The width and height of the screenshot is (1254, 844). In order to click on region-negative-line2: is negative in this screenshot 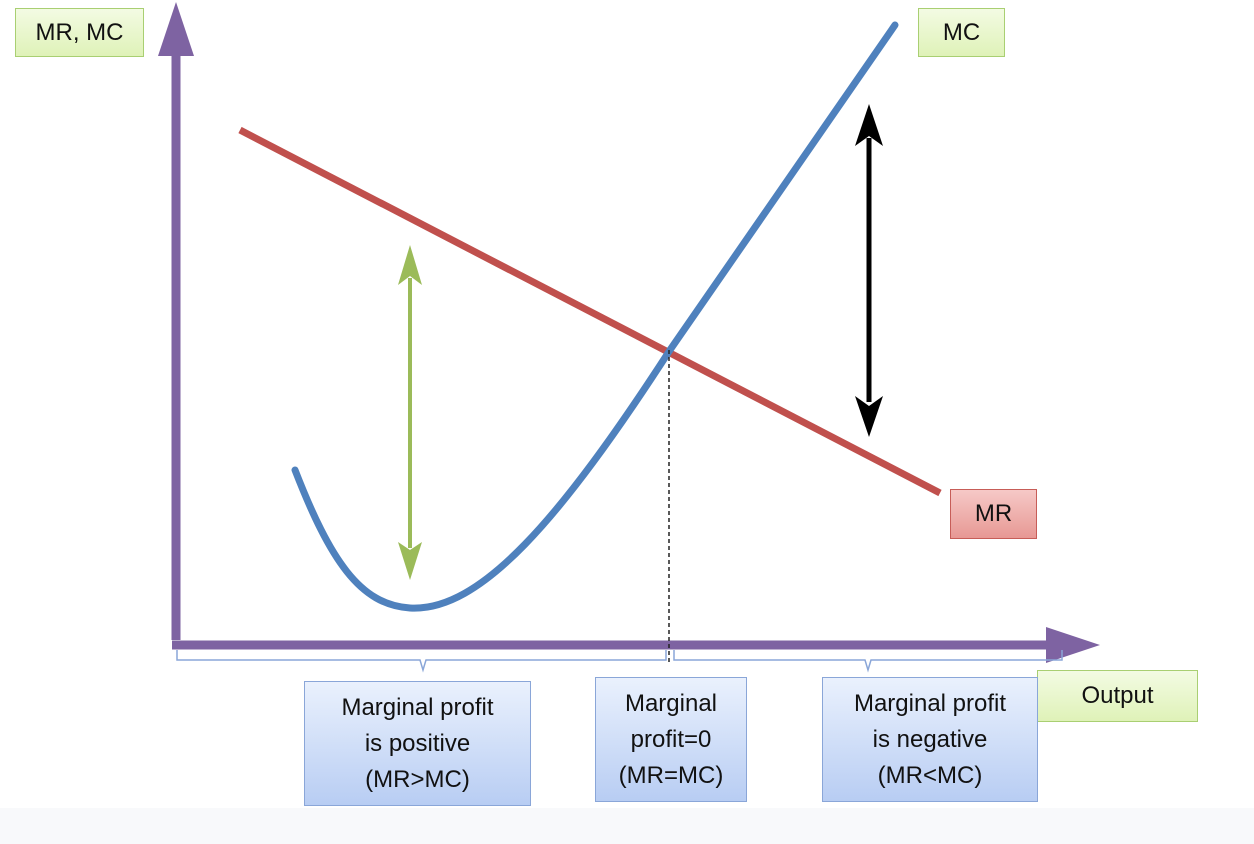, I will do `click(930, 739)`.